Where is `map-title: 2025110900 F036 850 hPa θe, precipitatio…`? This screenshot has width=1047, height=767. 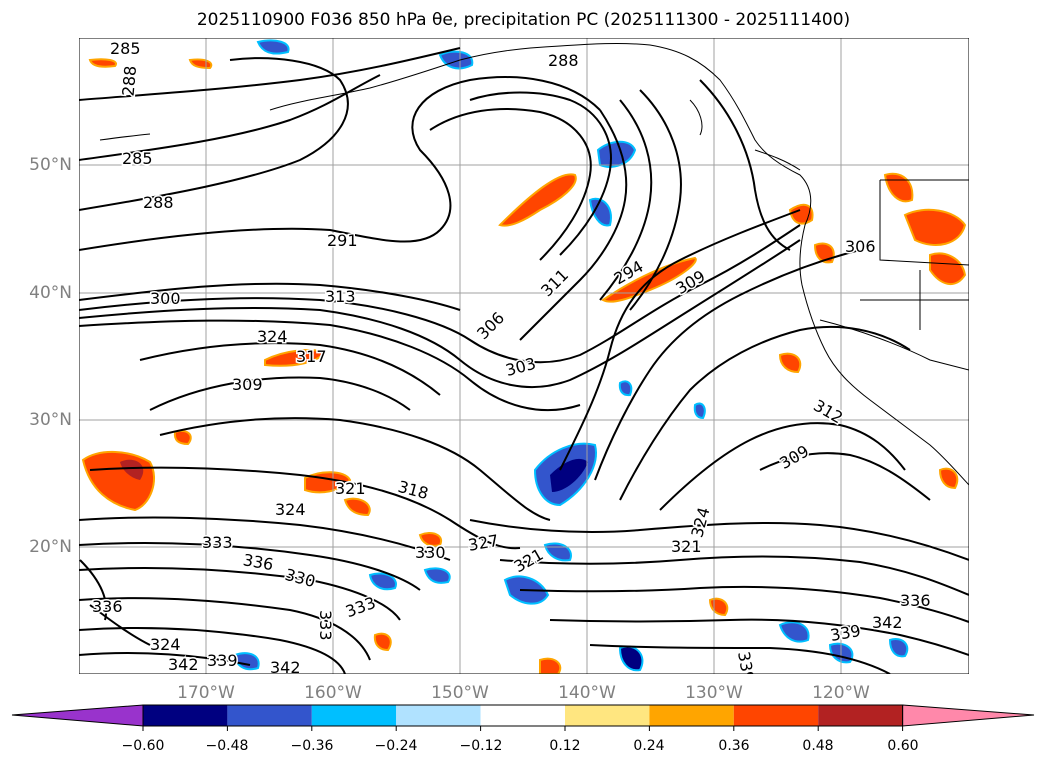 map-title: 2025110900 F036 850 hPa θe, precipitatio… is located at coordinates (523, 20).